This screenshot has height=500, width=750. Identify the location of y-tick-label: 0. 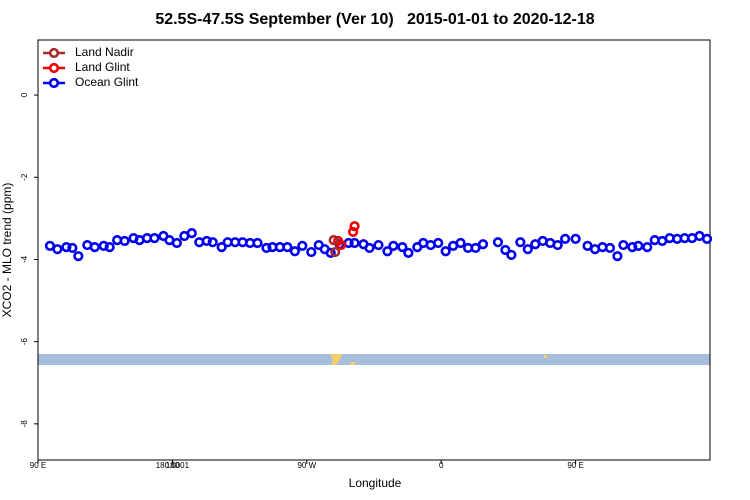
(24, 94).